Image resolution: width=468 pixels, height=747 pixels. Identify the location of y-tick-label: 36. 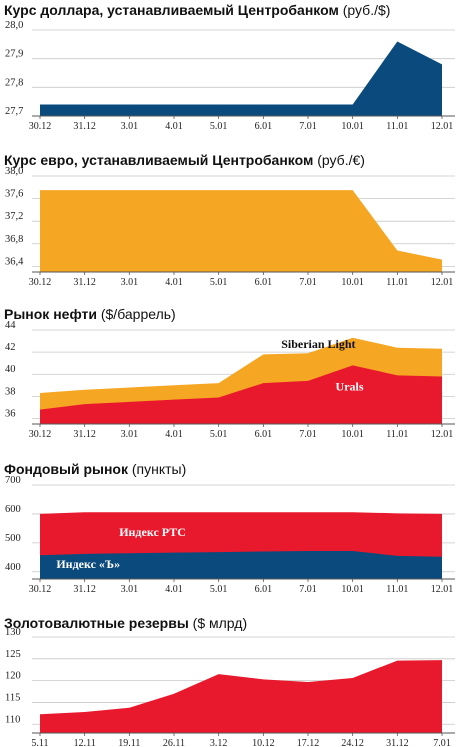
(10, 413).